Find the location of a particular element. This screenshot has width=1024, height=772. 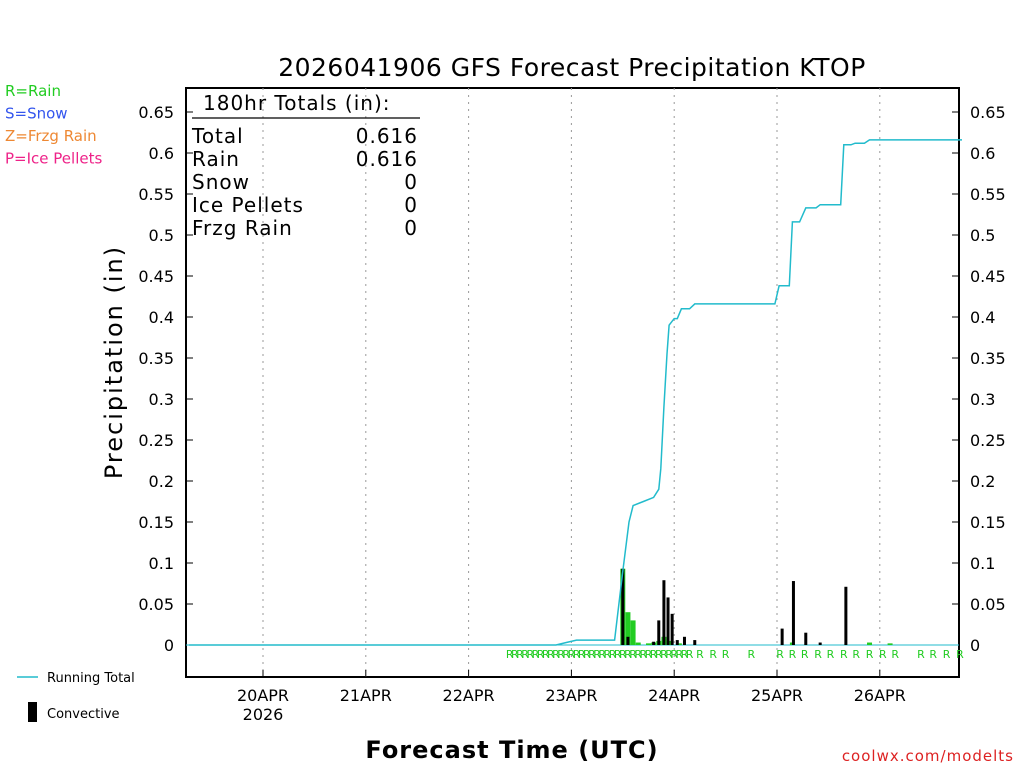

y-tick-label-left: 0 is located at coordinates (169, 645).